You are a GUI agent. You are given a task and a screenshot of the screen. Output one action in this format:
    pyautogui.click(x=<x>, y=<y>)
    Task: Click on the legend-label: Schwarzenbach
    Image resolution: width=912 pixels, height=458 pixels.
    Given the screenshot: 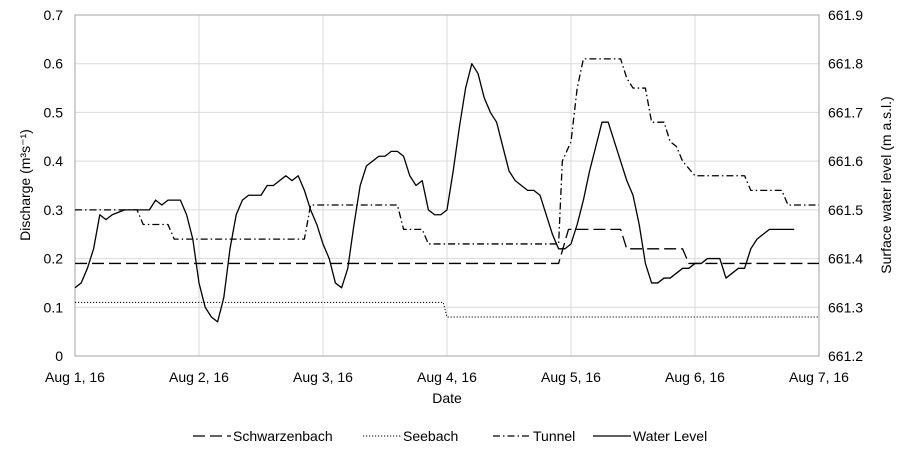 What is the action you would take?
    pyautogui.click(x=283, y=436)
    